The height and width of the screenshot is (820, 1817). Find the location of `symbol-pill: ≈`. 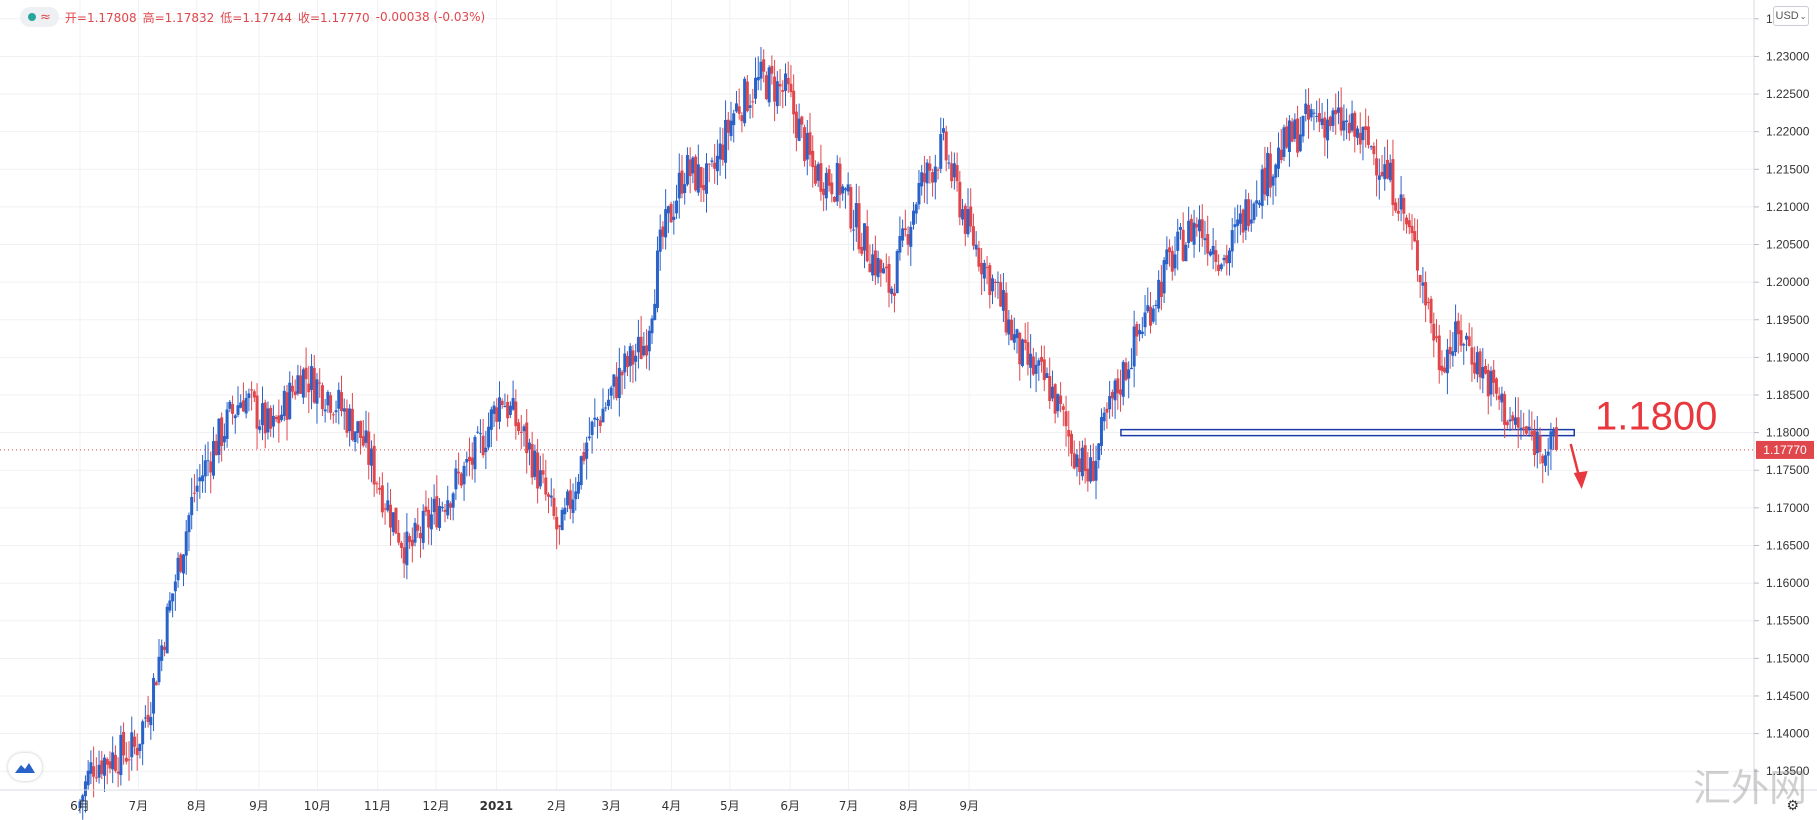

symbol-pill: ≈ is located at coordinates (39, 17).